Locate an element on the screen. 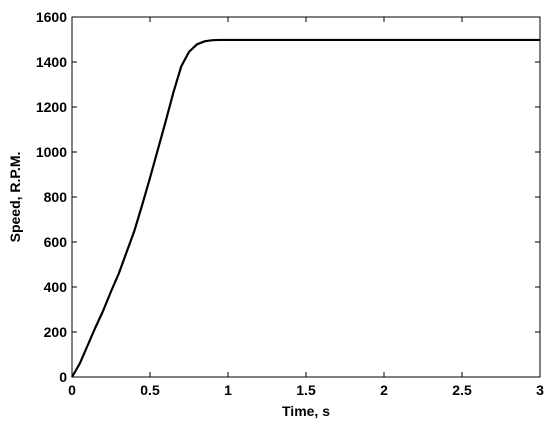 Image resolution: width=550 pixels, height=427 pixels. x-tick-label: 1.5 is located at coordinates (306, 390).